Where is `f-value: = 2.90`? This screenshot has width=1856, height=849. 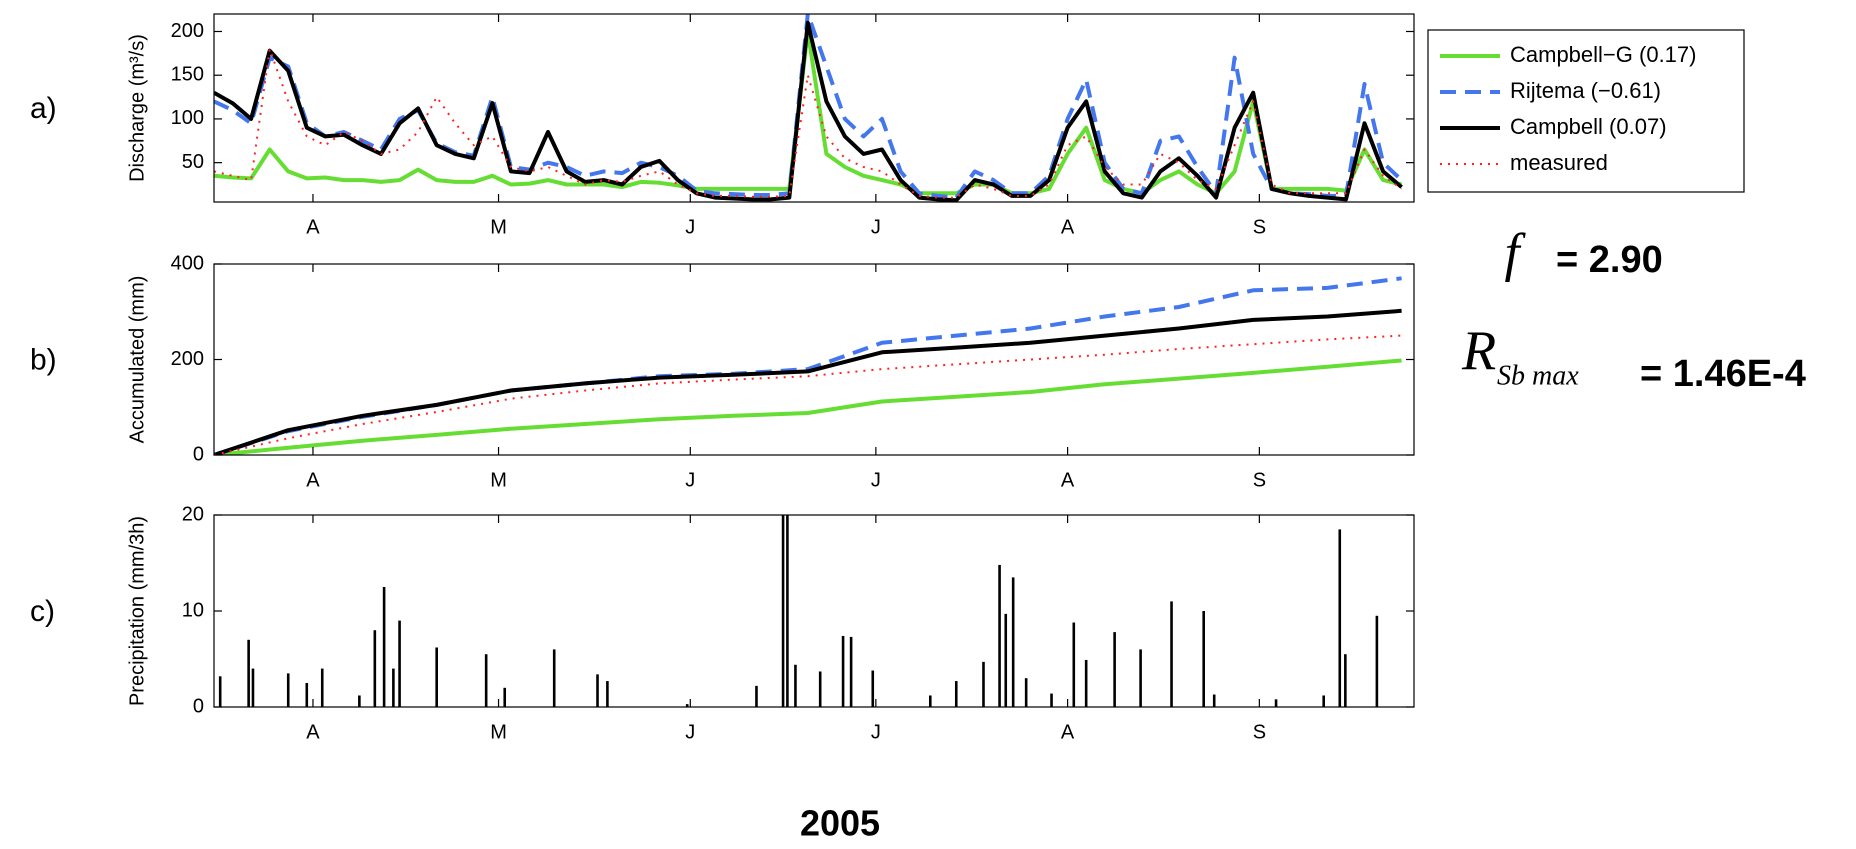
f-value: = 2.90 is located at coordinates (1609, 260).